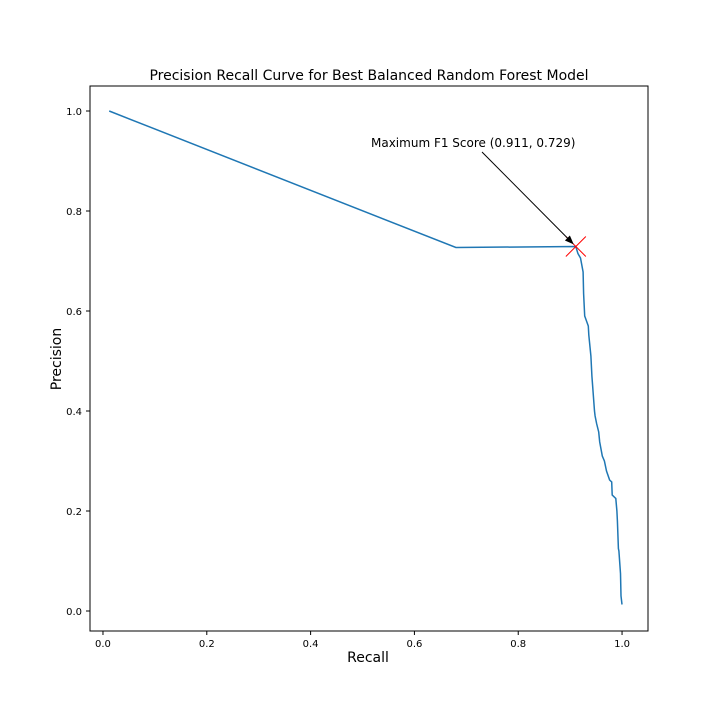 This screenshot has height=720, width=720. What do you see at coordinates (311, 644) in the screenshot?
I see `x-tick-label: 0.4` at bounding box center [311, 644].